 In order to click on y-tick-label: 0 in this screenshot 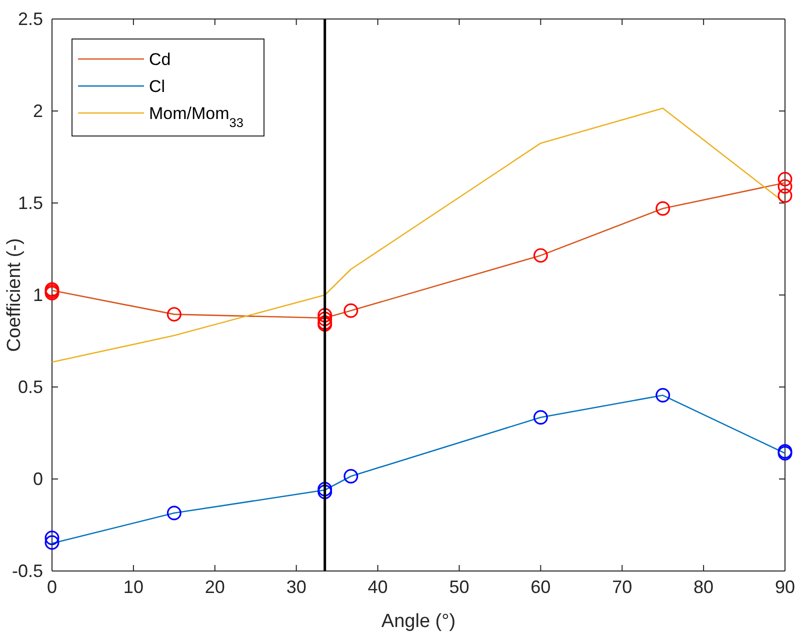, I will do `click(37, 478)`.